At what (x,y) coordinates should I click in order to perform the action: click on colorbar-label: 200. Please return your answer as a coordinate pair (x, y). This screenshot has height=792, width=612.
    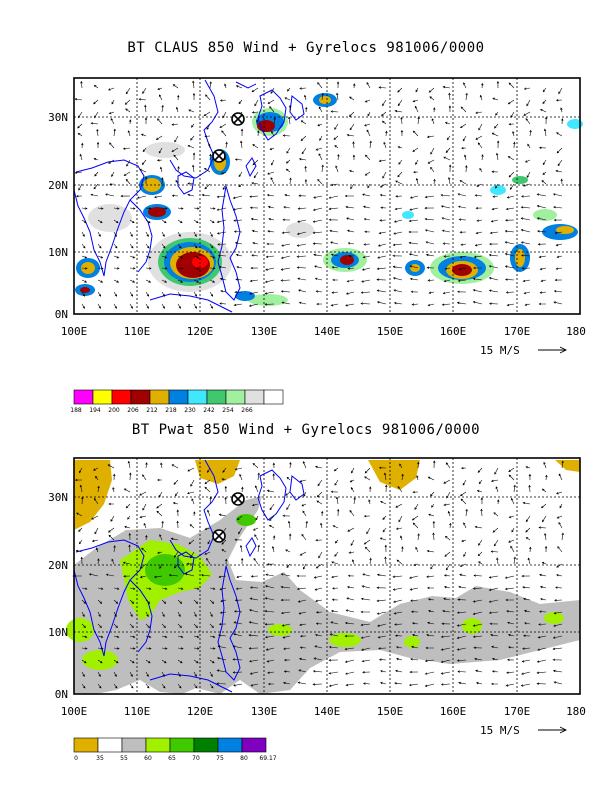
    Looking at the image, I should click on (114, 410).